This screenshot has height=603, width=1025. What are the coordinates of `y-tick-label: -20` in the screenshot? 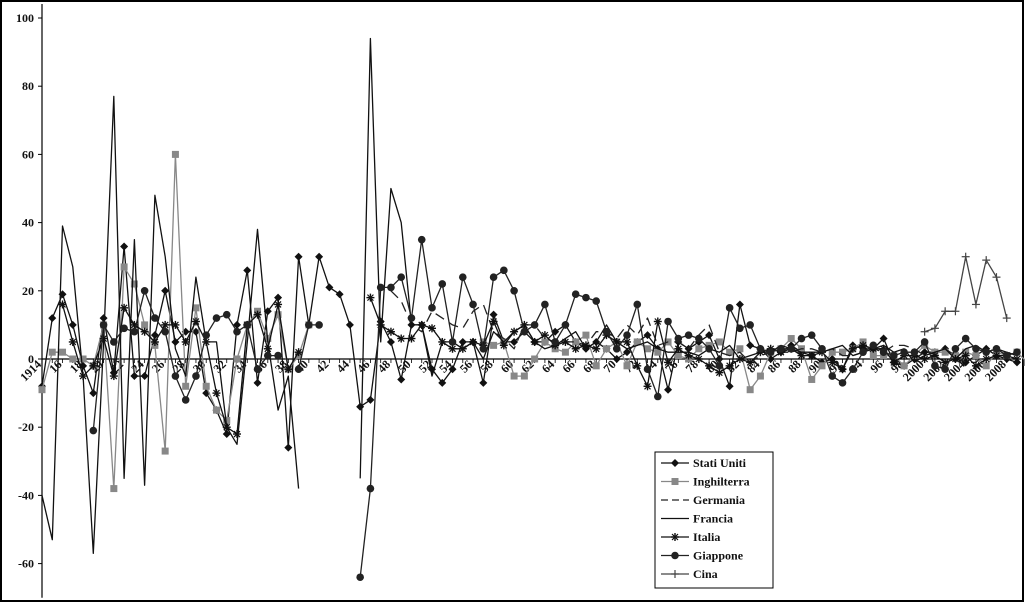 It's located at (26, 427).